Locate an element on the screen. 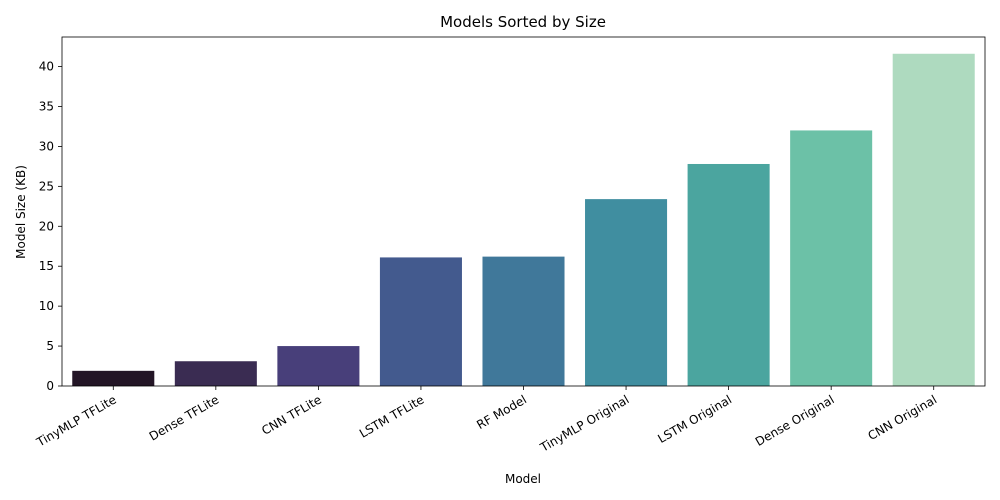  y-axis-label: Model Size (KB) is located at coordinates (21, 212).